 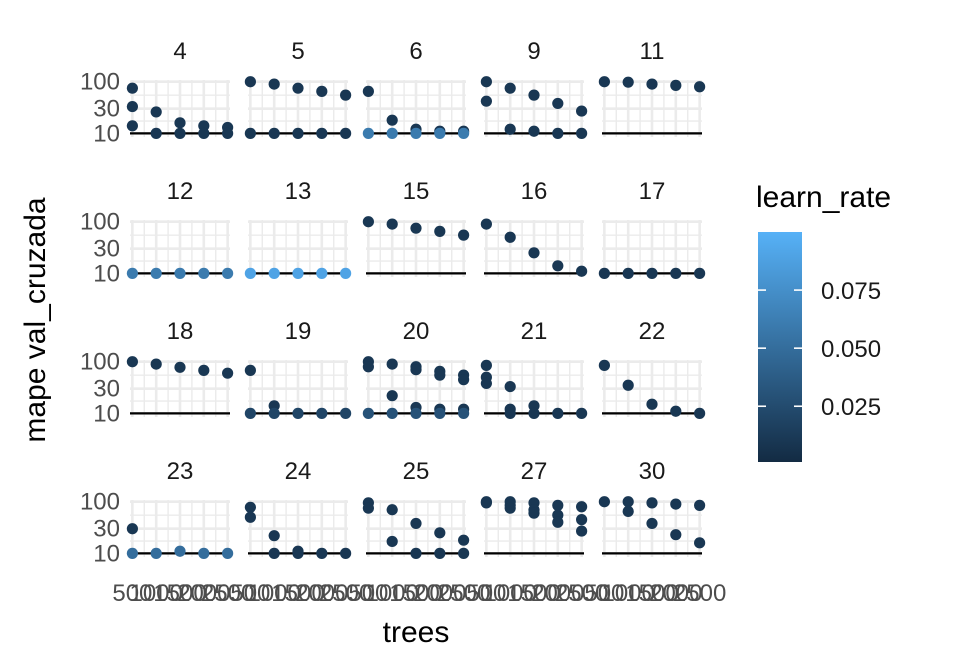 What do you see at coordinates (179, 51) in the screenshot?
I see `facet-strip-label: 4` at bounding box center [179, 51].